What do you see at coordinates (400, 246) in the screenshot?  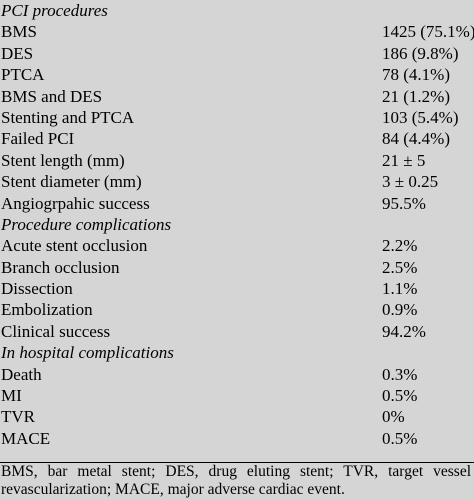 I see `row-value: 2.2%` at bounding box center [400, 246].